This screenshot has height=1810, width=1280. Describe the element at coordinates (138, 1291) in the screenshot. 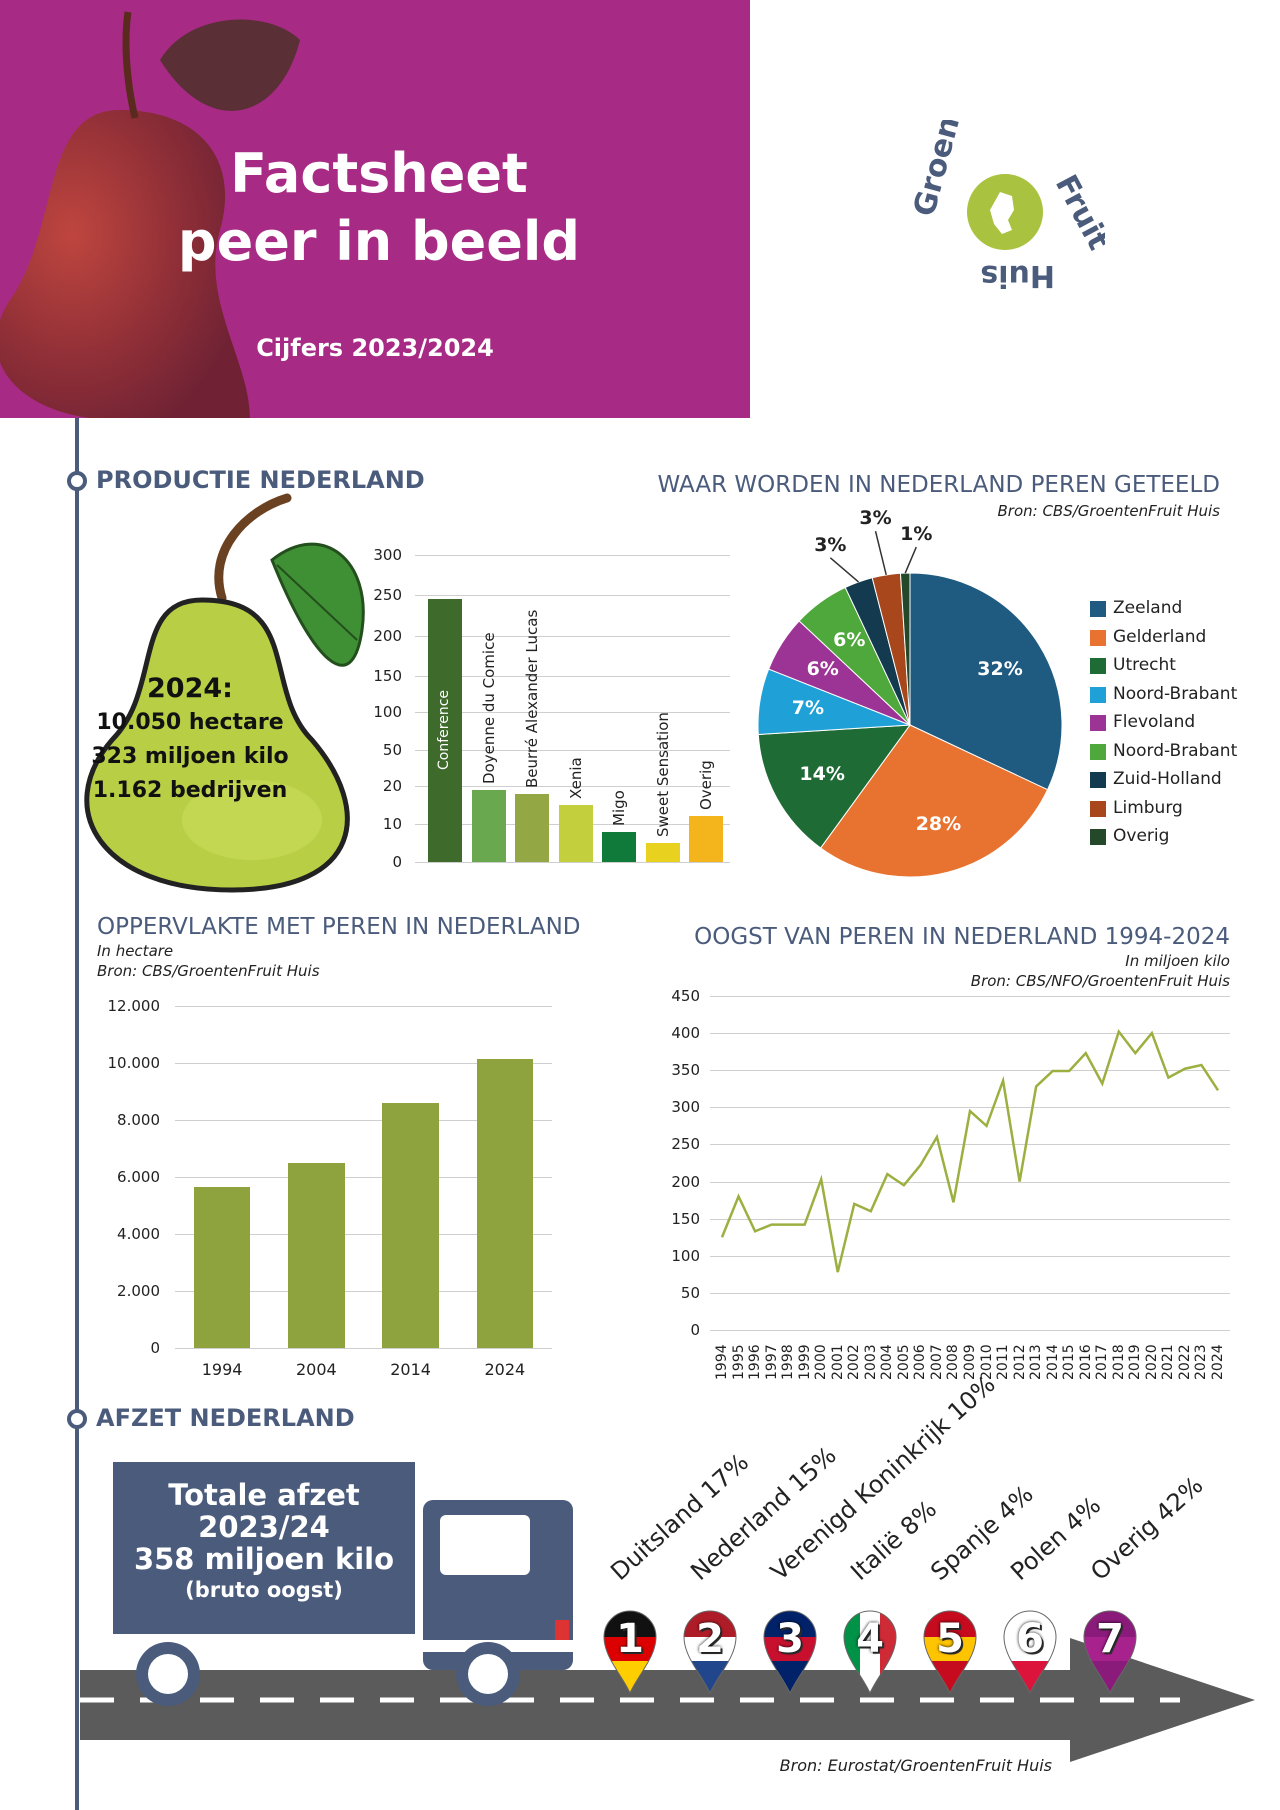

I see `y-tick-label: 2.000` at that location.